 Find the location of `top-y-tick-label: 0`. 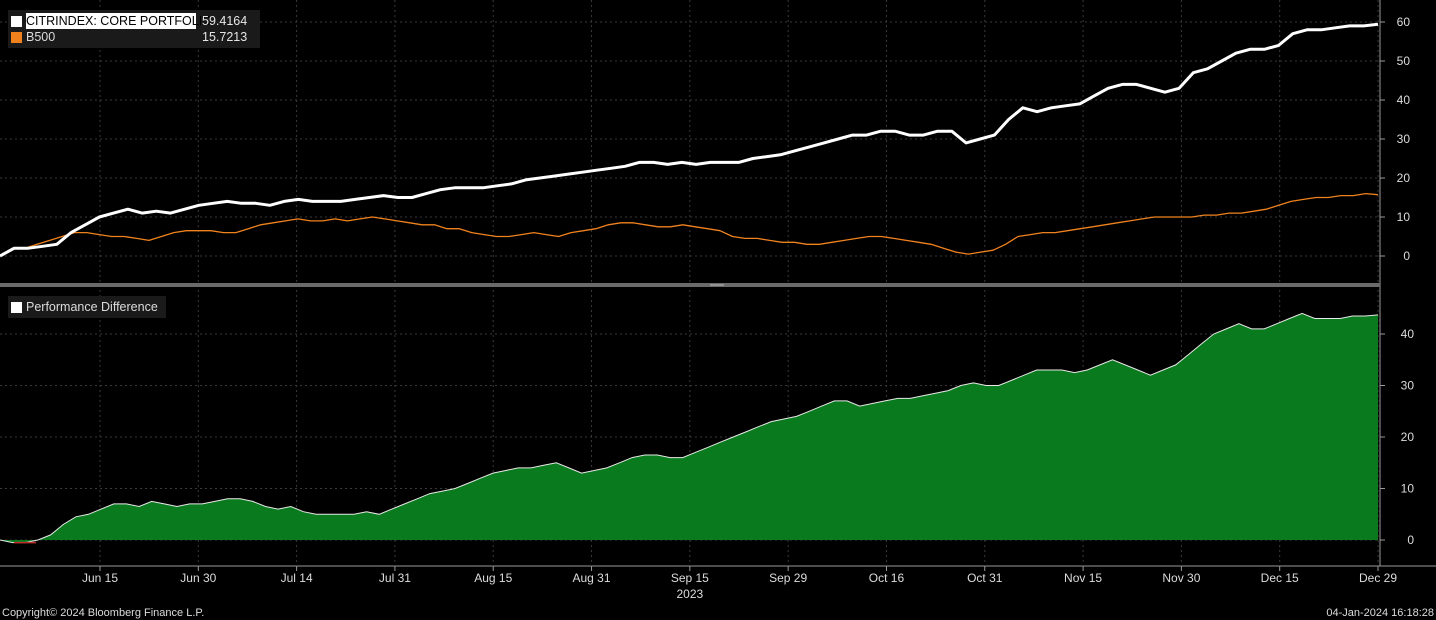

top-y-tick-label: 0 is located at coordinates (1406, 256).